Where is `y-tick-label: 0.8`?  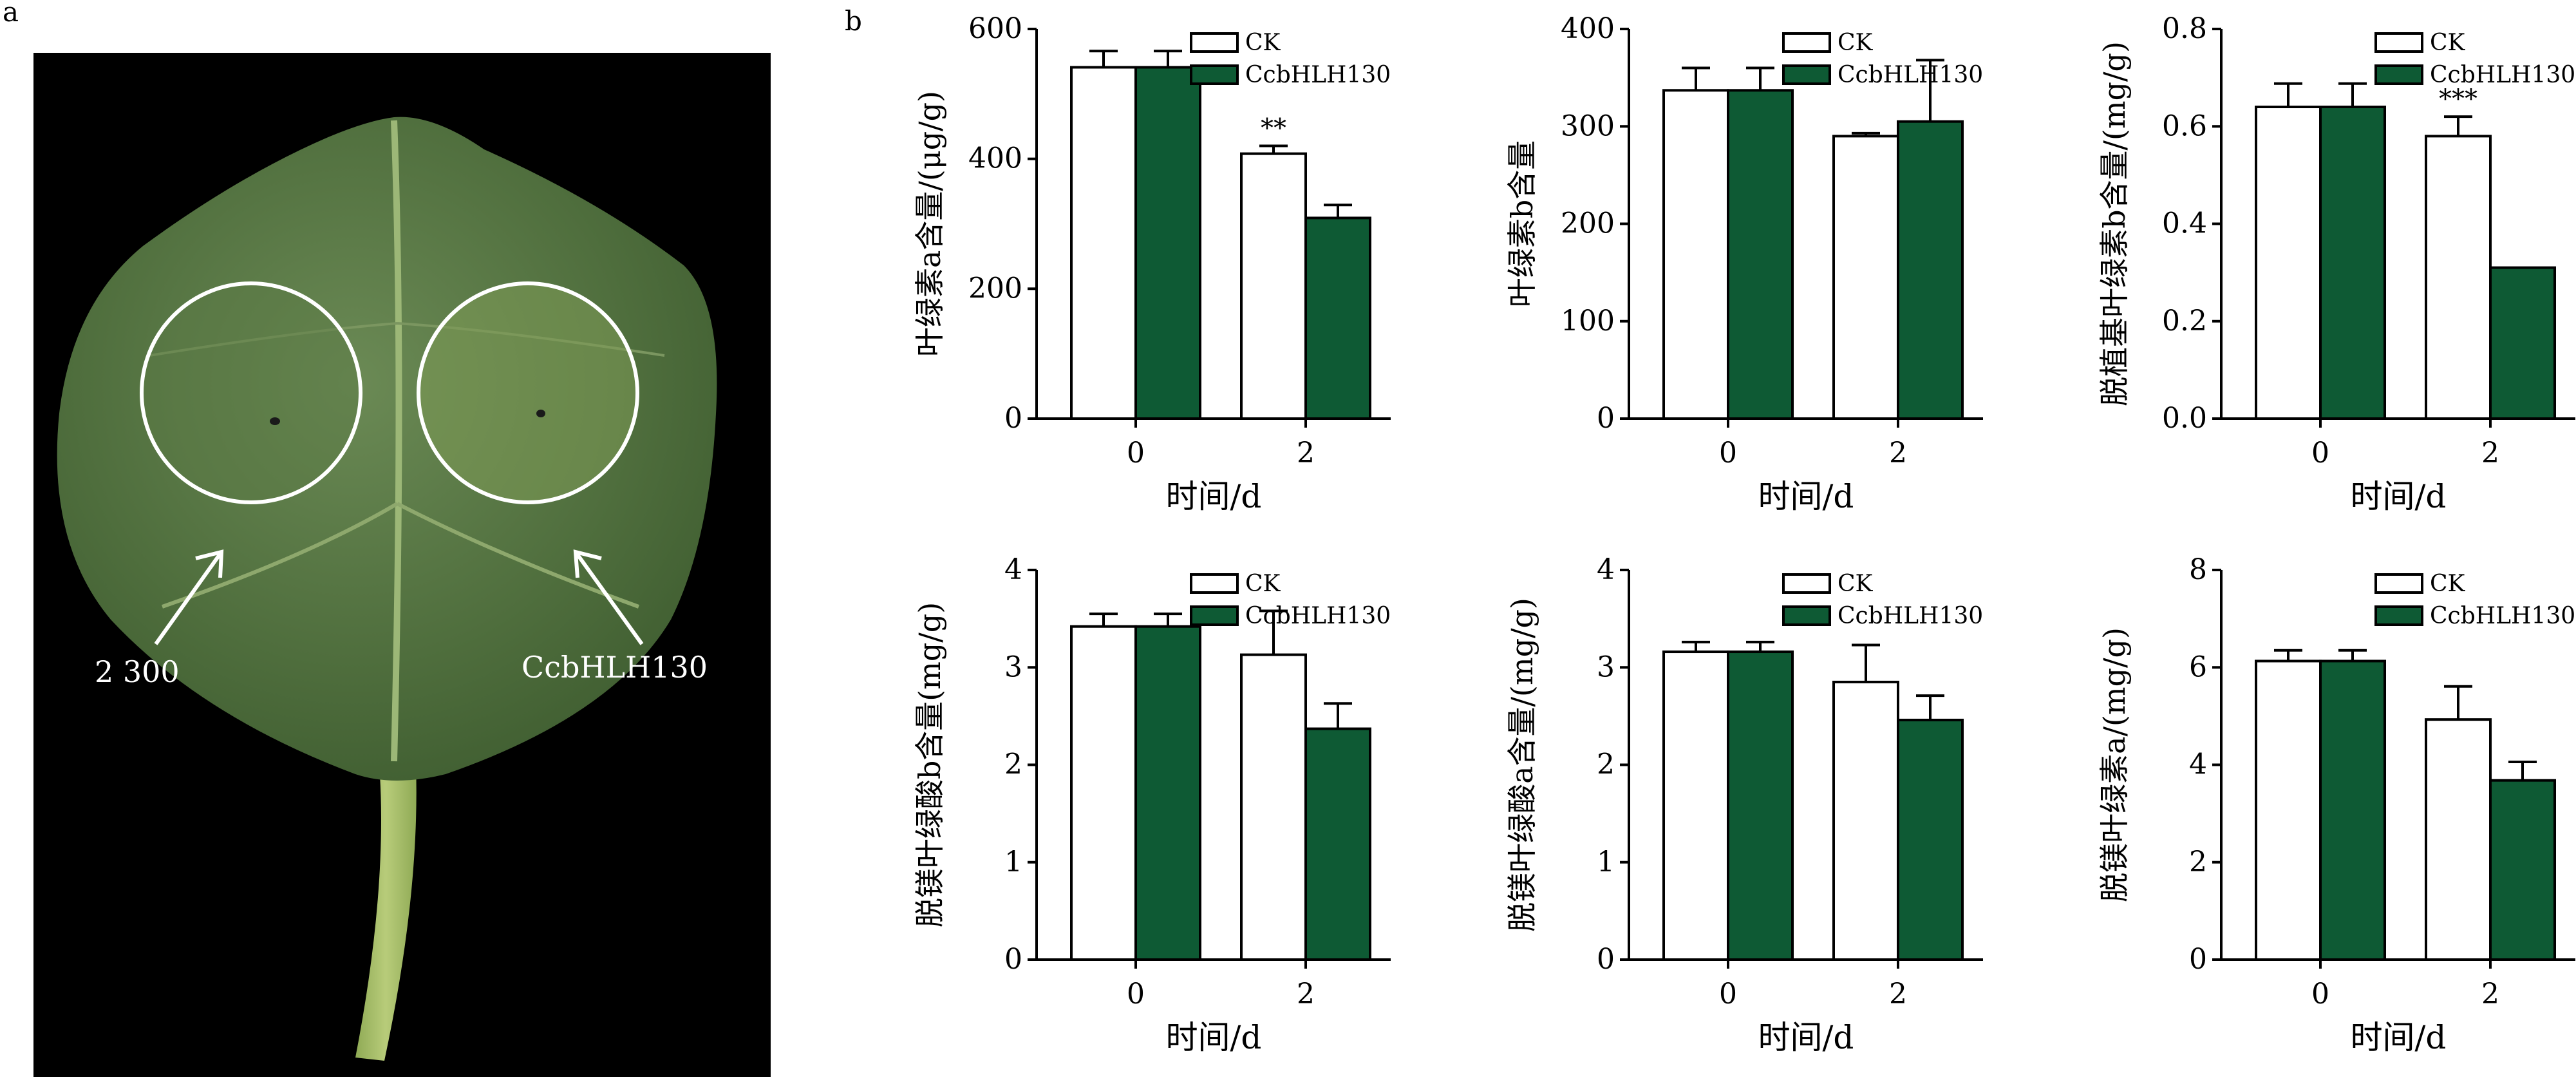
y-tick-label: 0.8 is located at coordinates (2184, 28).